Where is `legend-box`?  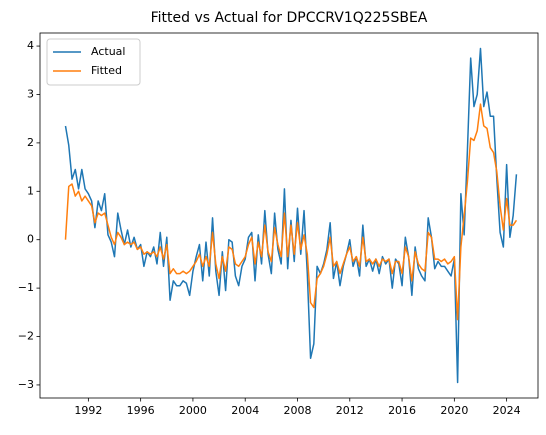 legend-box is located at coordinates (93, 62).